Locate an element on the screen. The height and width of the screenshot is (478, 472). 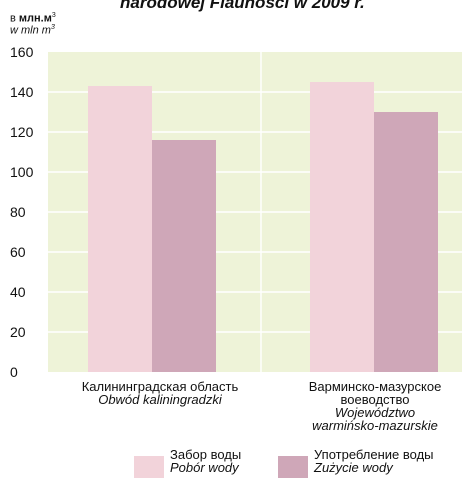
category-name-ru: Варминско-мазурское воеводство is located at coordinates (375, 393).